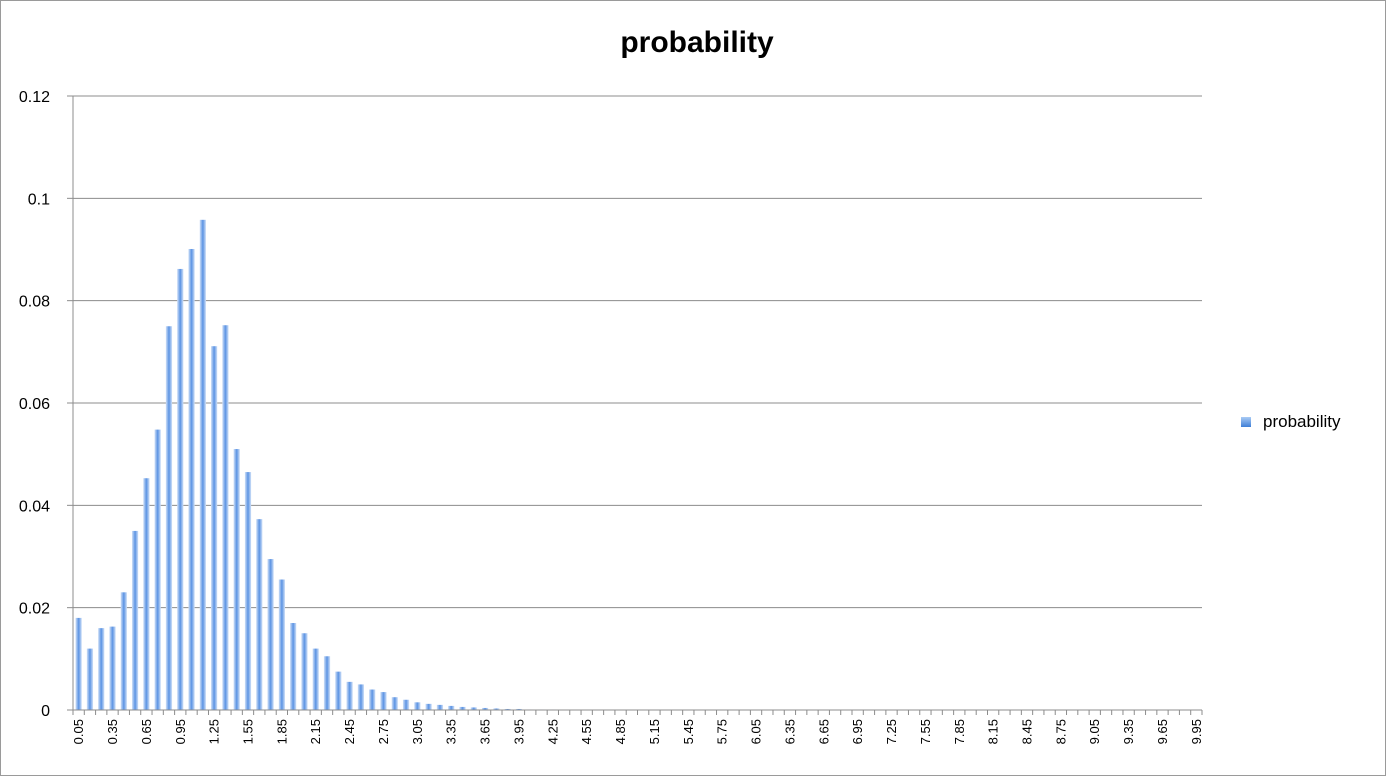 The height and width of the screenshot is (776, 1386). What do you see at coordinates (1162, 731) in the screenshot?
I see `x-tick-label: 9.65` at bounding box center [1162, 731].